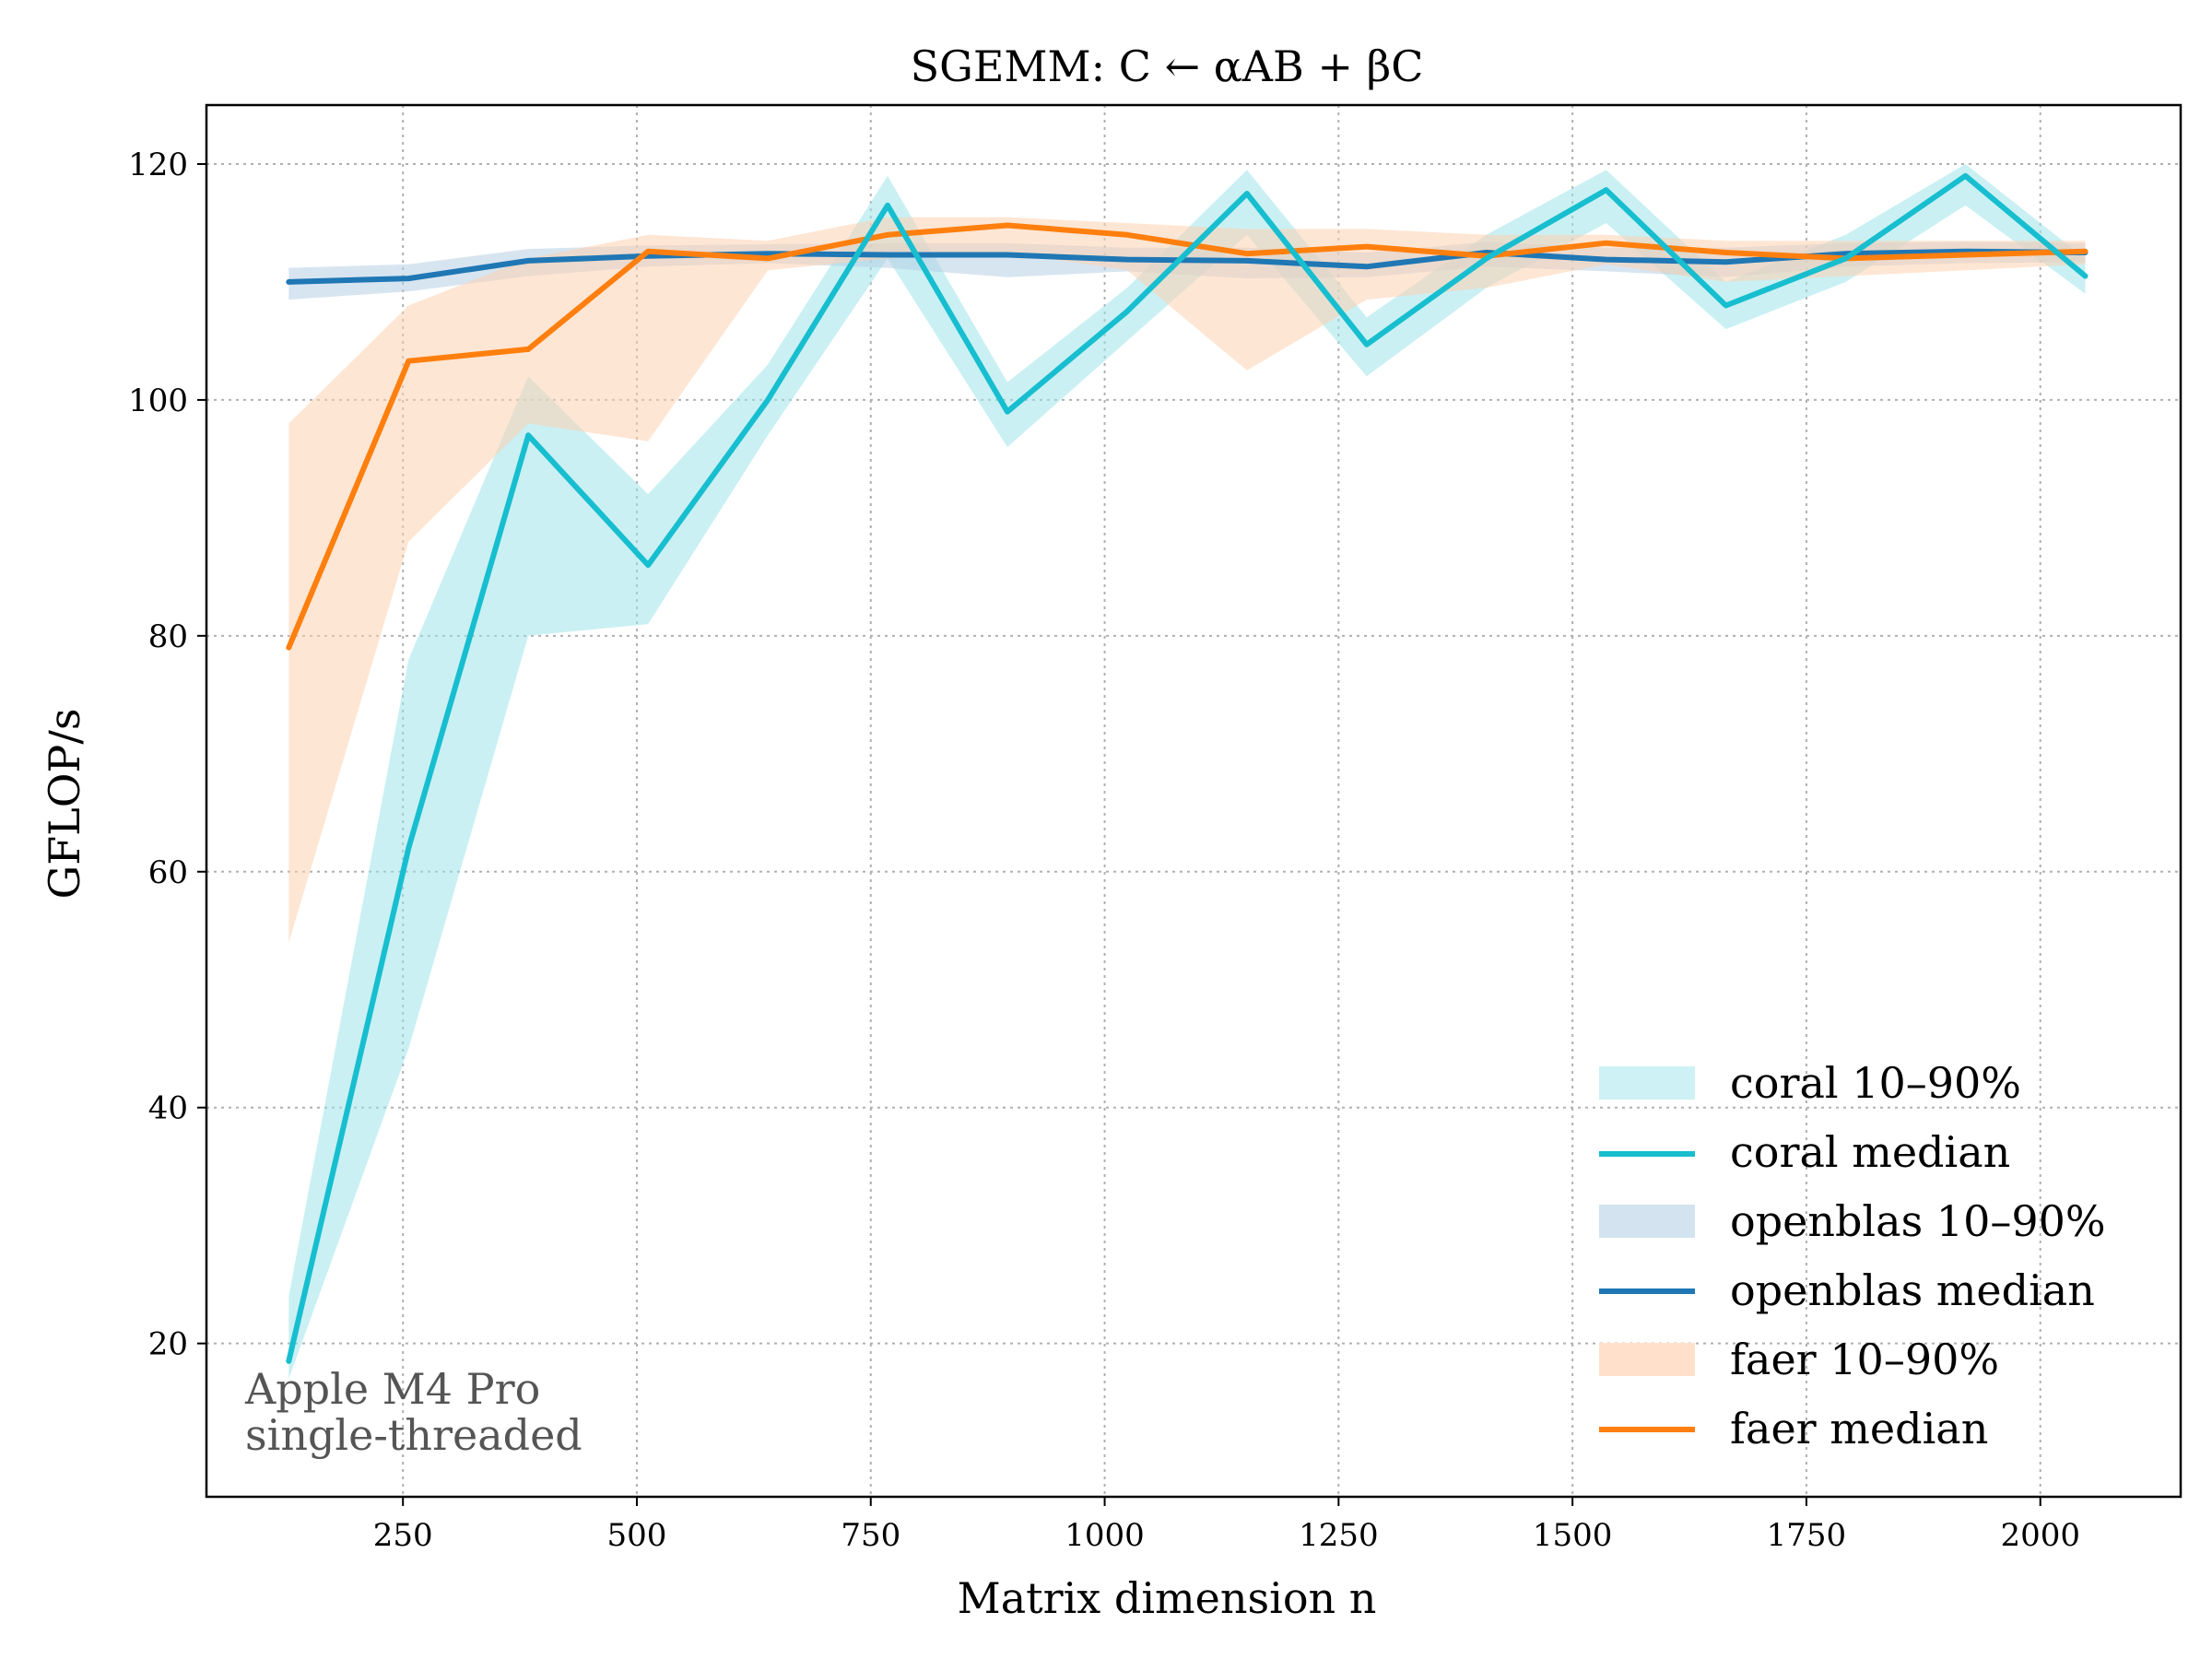 The height and width of the screenshot is (1659, 2212). I want to click on y-tick-label: 20, so click(168, 1344).